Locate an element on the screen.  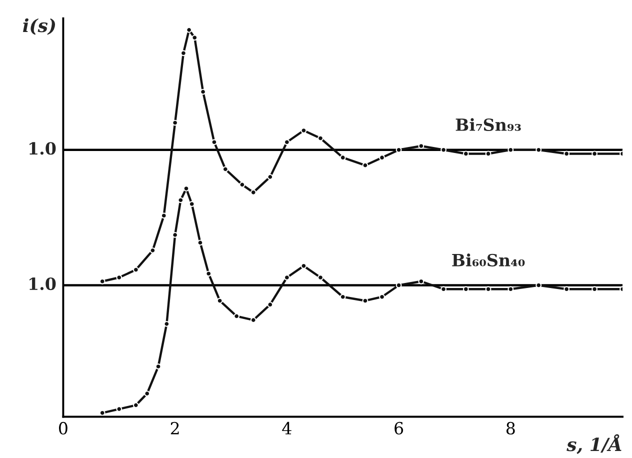
x-tick-label: 2 is located at coordinates (174, 428).